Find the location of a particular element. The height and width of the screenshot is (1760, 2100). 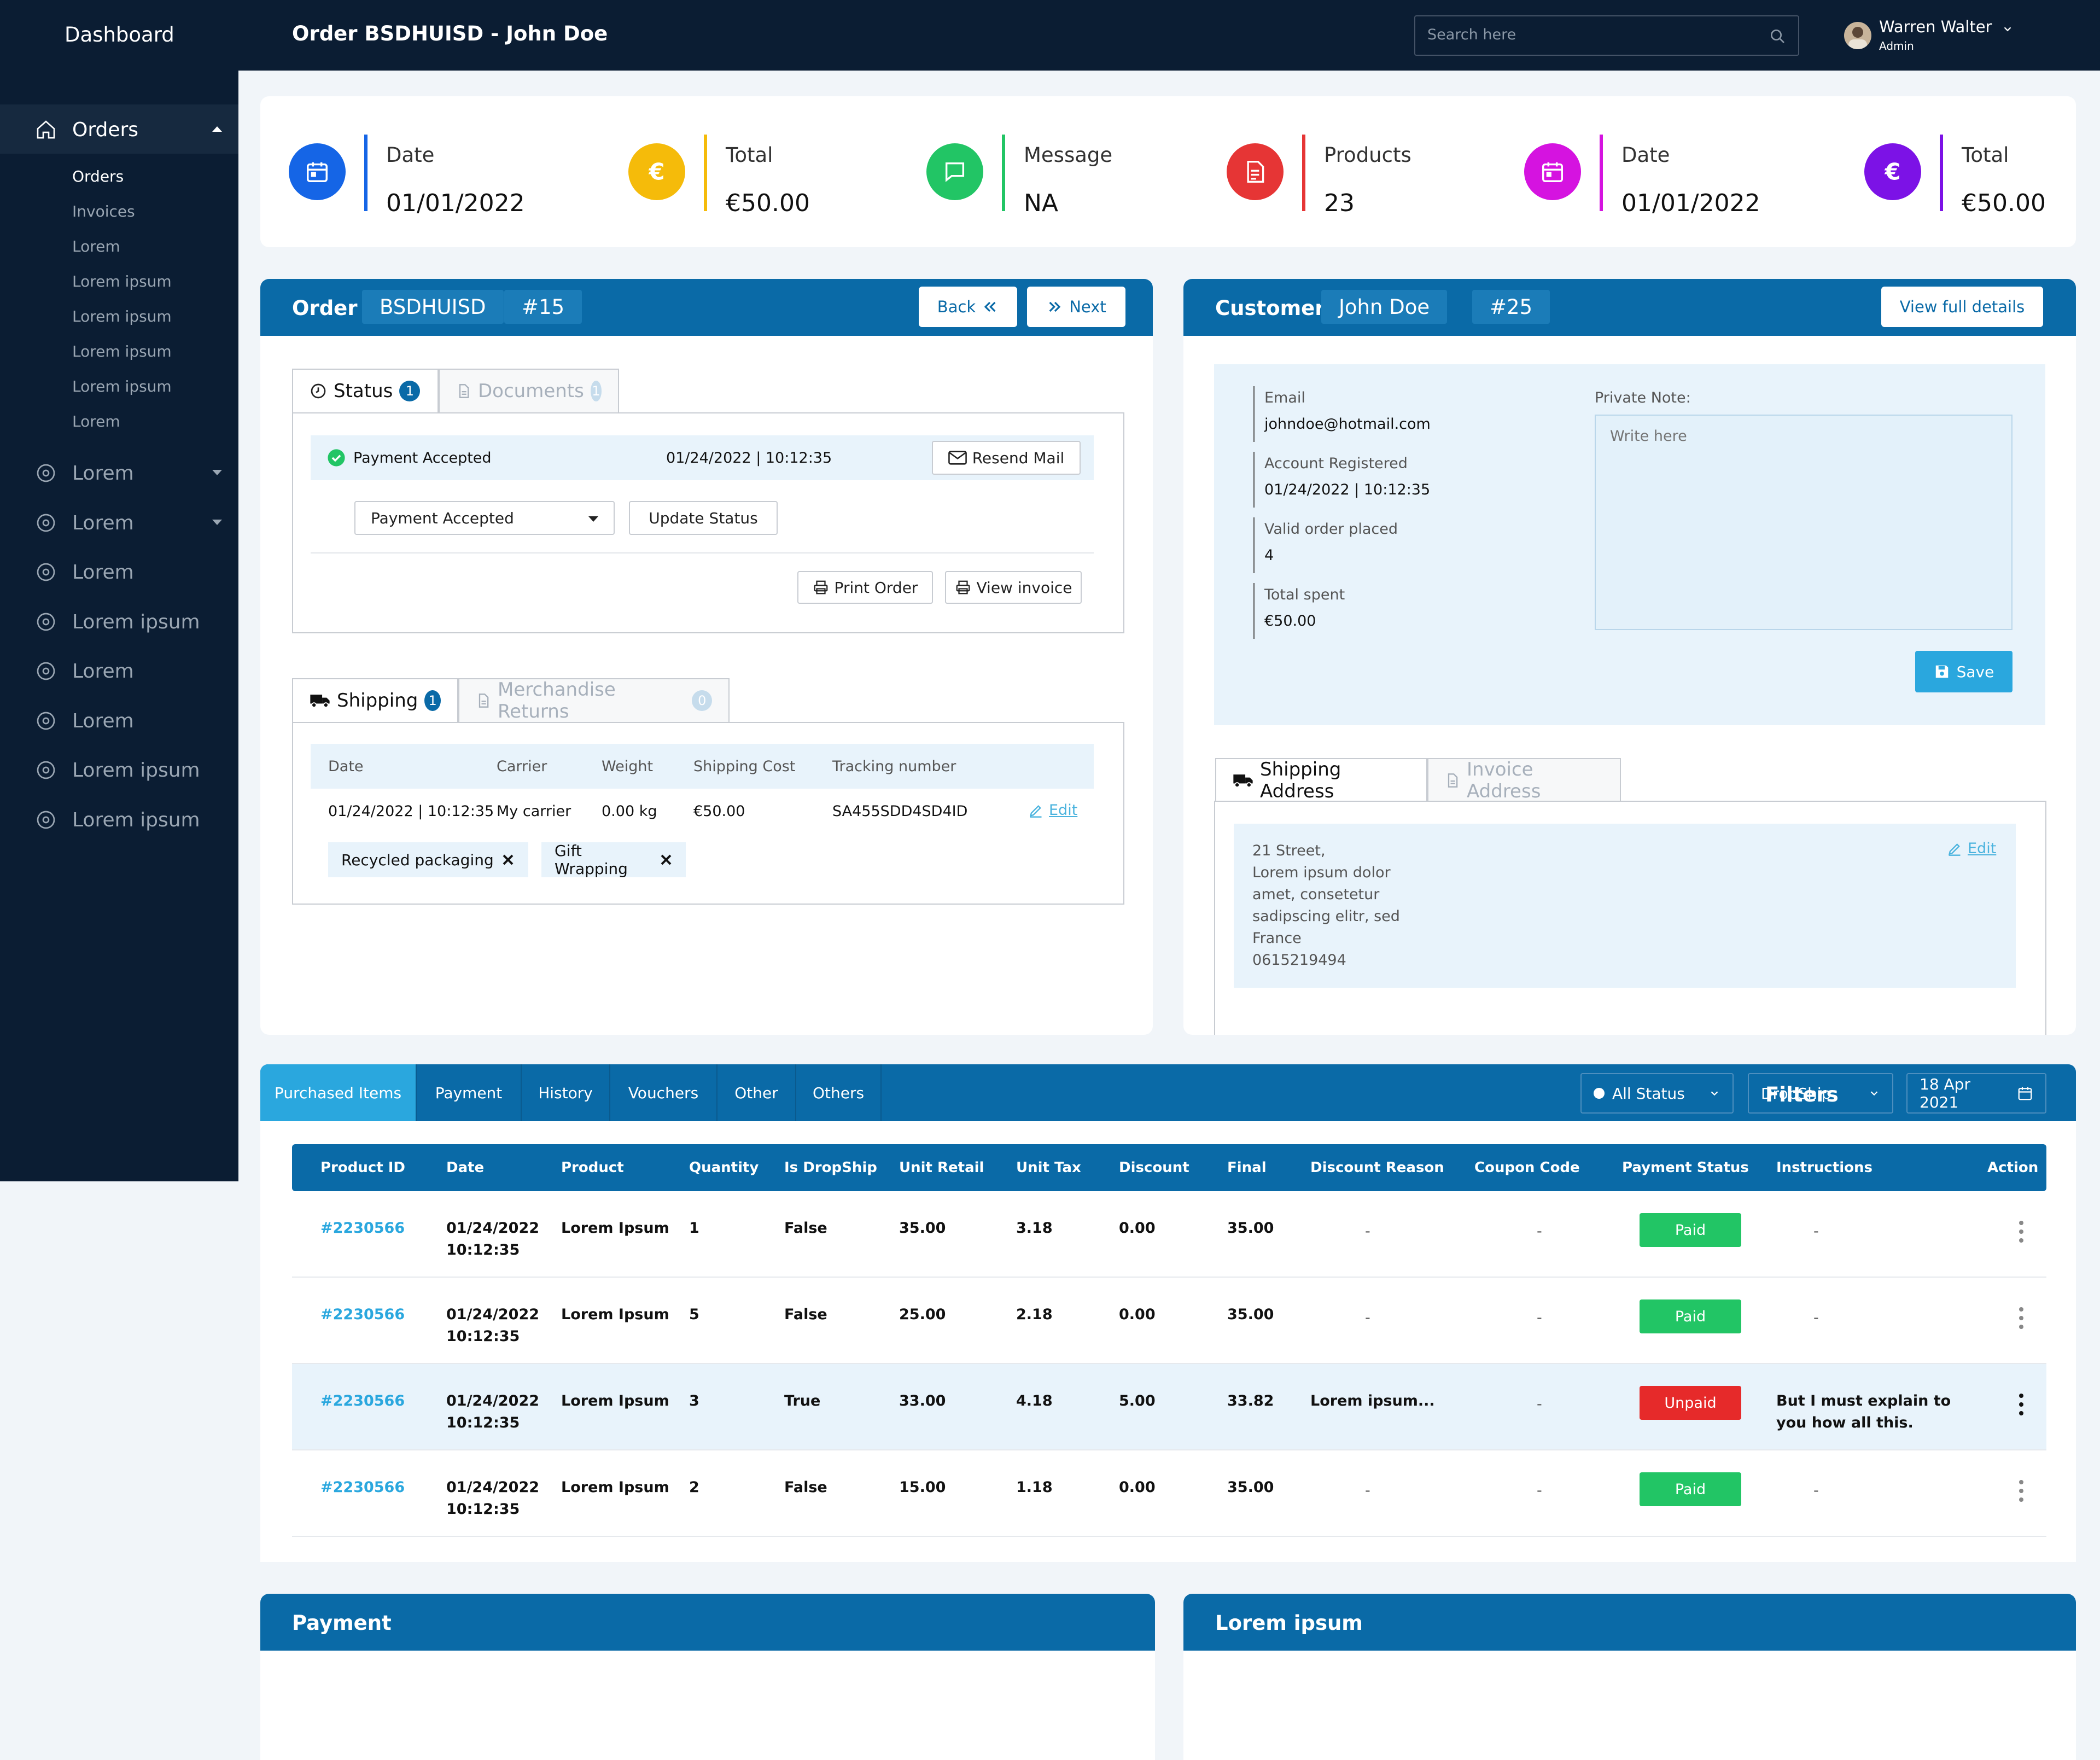

sidebar-item-4: Lorem is located at coordinates (119, 670).